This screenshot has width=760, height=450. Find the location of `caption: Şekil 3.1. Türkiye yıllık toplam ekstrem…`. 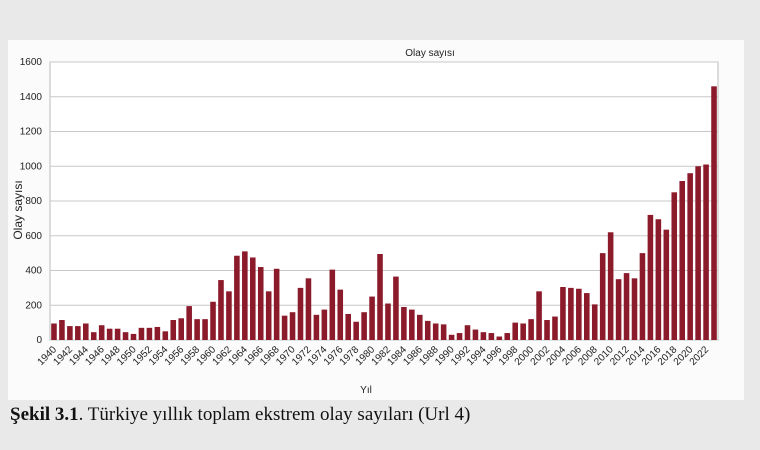

caption: Şekil 3.1. Türkiye yıllık toplam ekstrem… is located at coordinates (240, 415).